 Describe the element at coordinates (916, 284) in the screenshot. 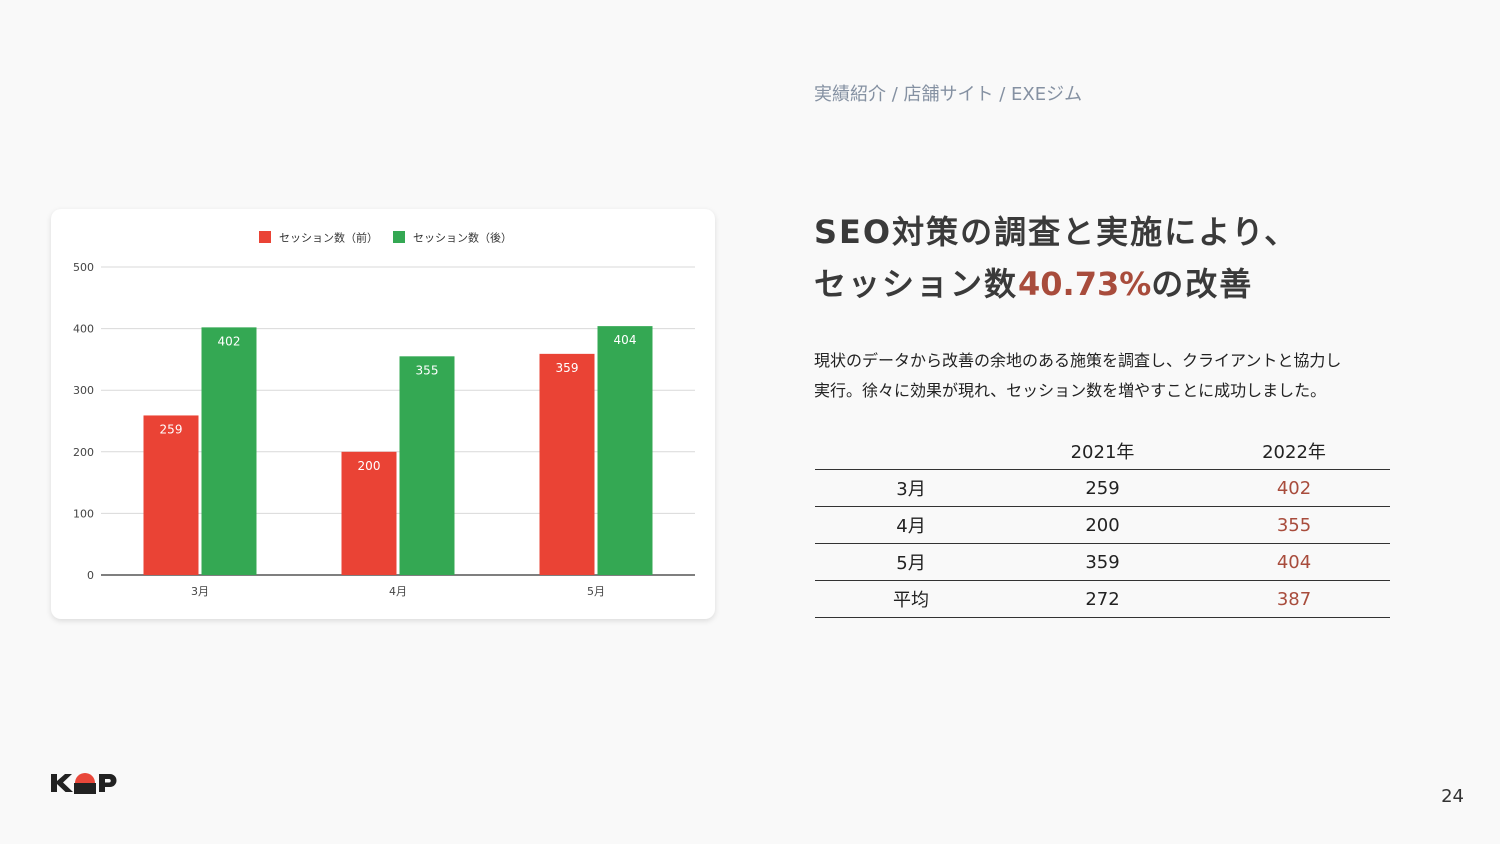

I see `page-title-line2-pre: セッション数` at that location.